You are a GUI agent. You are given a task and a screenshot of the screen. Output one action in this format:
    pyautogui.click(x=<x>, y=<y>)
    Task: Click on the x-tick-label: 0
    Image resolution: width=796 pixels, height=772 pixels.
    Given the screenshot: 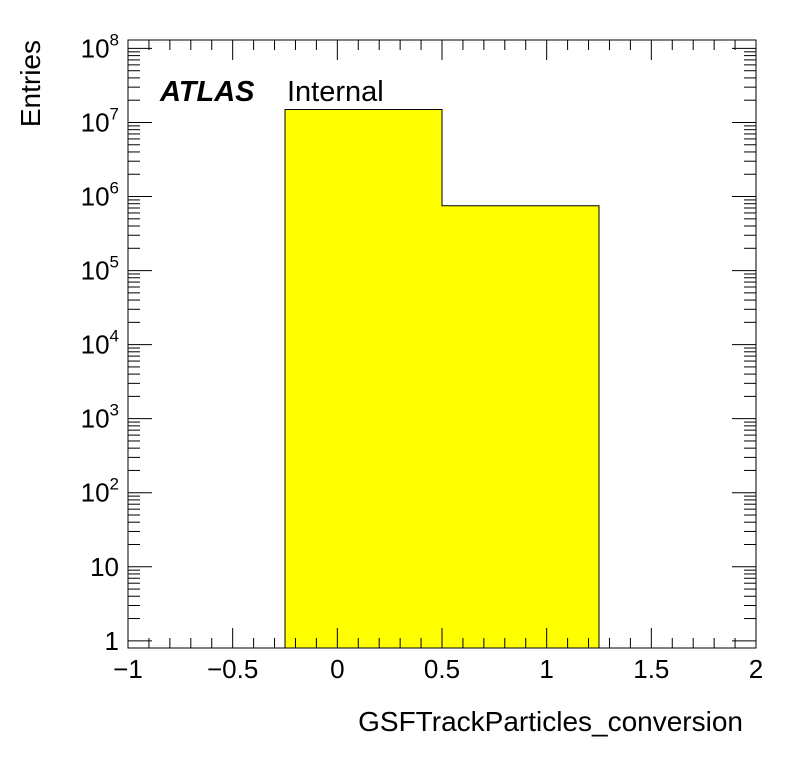 What is the action you would take?
    pyautogui.click(x=337, y=669)
    